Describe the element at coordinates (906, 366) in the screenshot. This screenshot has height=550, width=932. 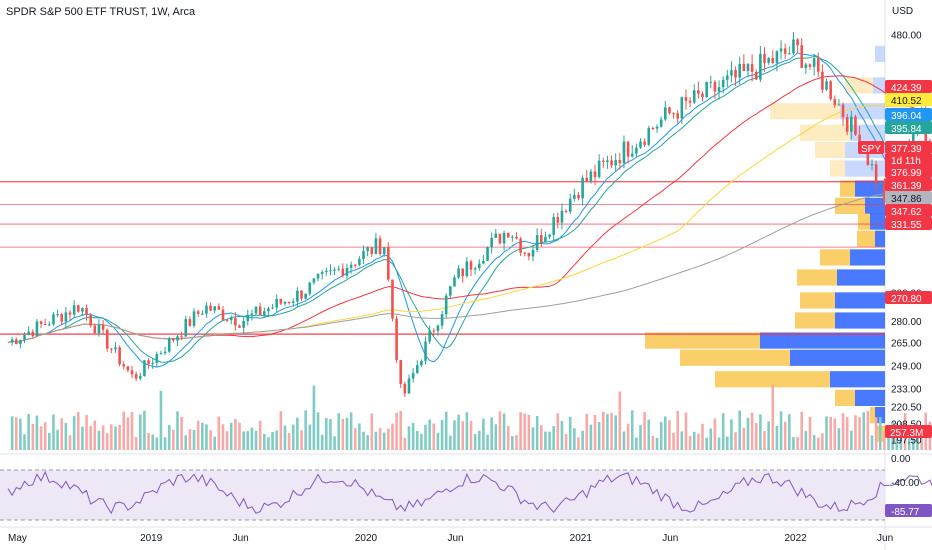
I see `price-tick-label: 249.00` at that location.